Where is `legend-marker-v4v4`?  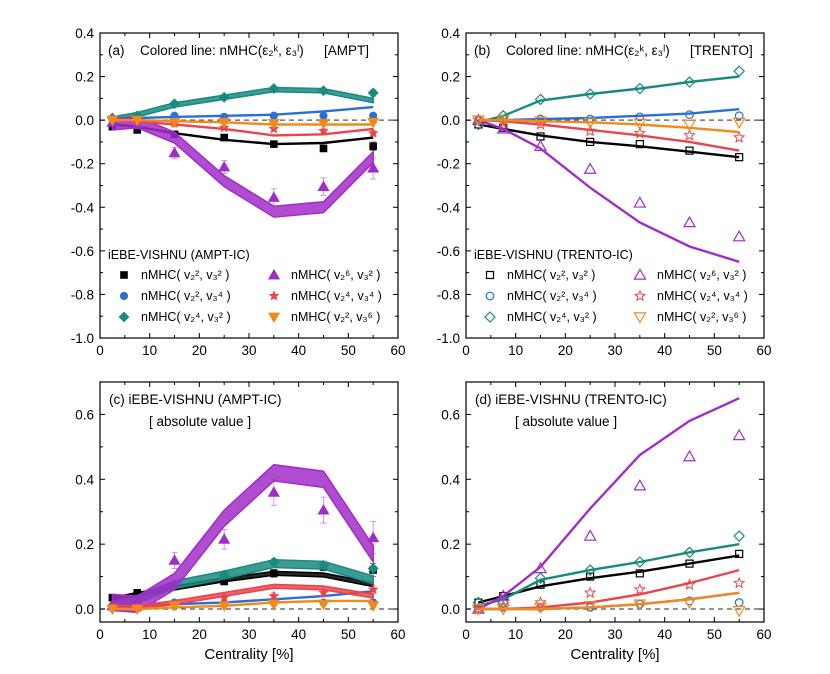
legend-marker-v4v4 is located at coordinates (274, 295).